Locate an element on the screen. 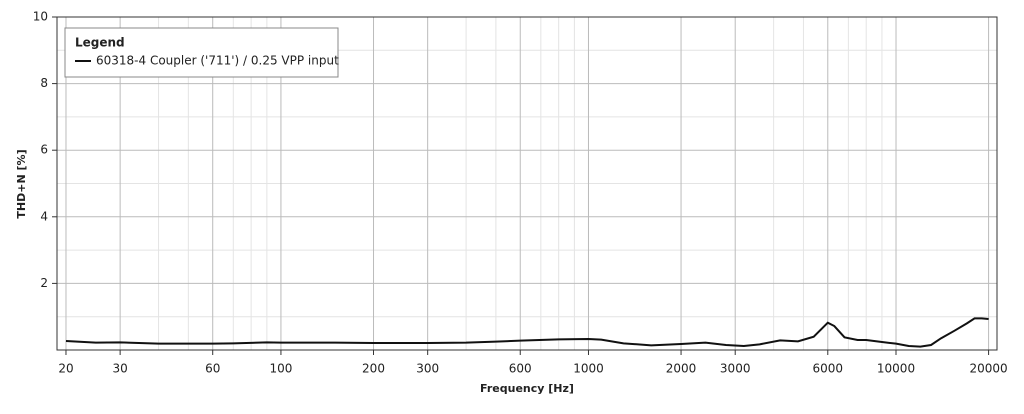  y-tick-label: 4 is located at coordinates (44, 216).